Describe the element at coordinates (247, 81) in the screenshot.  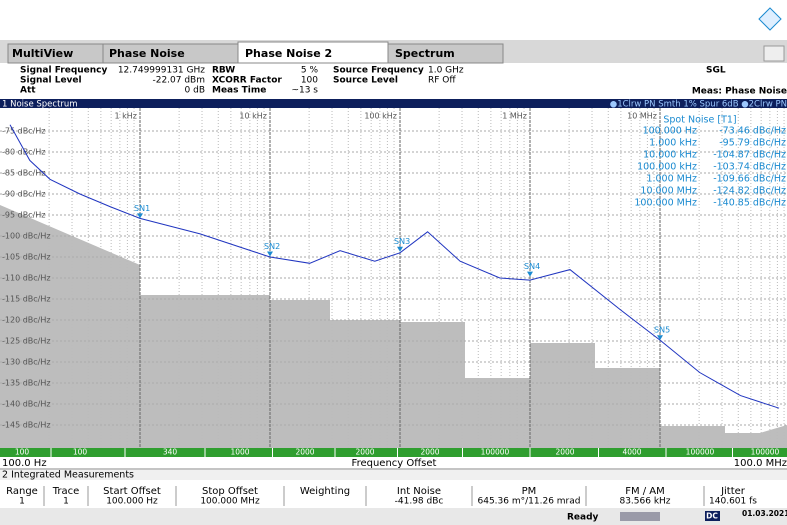
I see `label: XCORR Factor` at that location.